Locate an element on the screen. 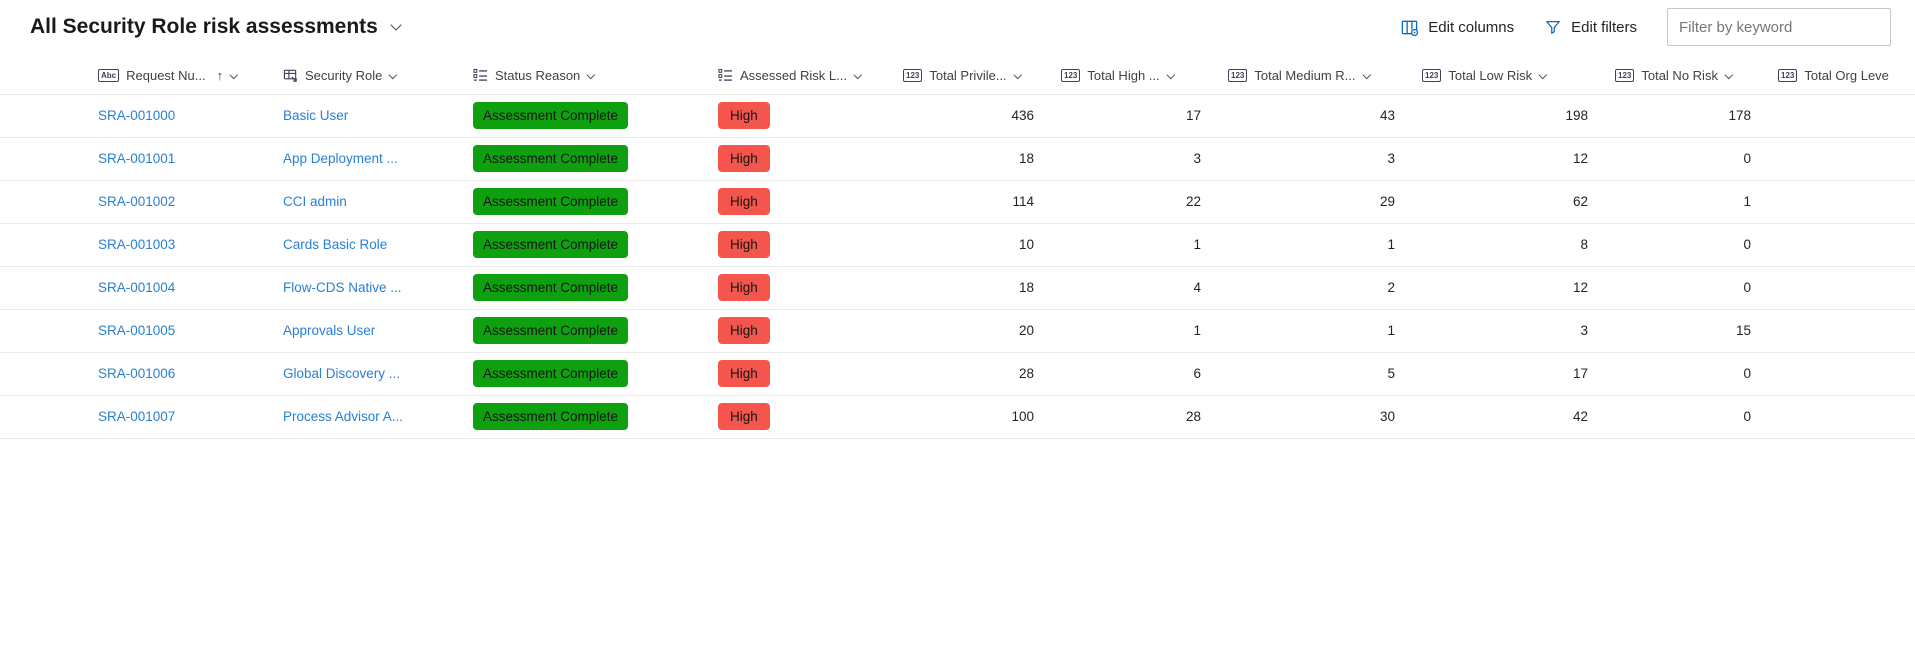 This screenshot has width=1915, height=659. request-number-link: SRA-001001 is located at coordinates (137, 158).